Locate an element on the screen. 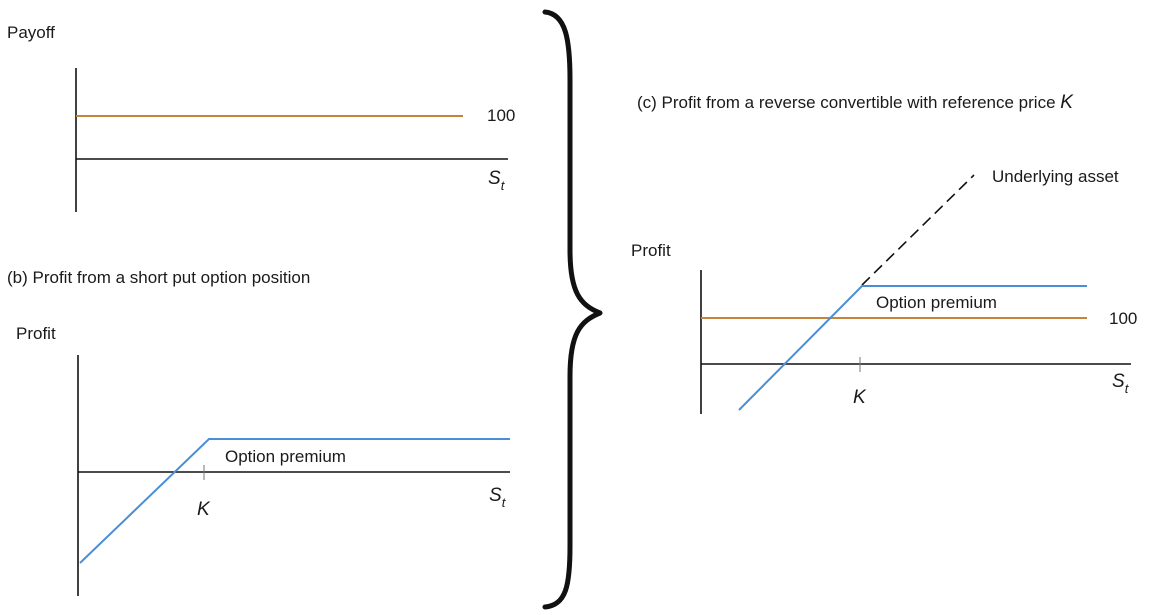  panel-a-bond-payoff: Payoff 100 St is located at coordinates (261, 117).